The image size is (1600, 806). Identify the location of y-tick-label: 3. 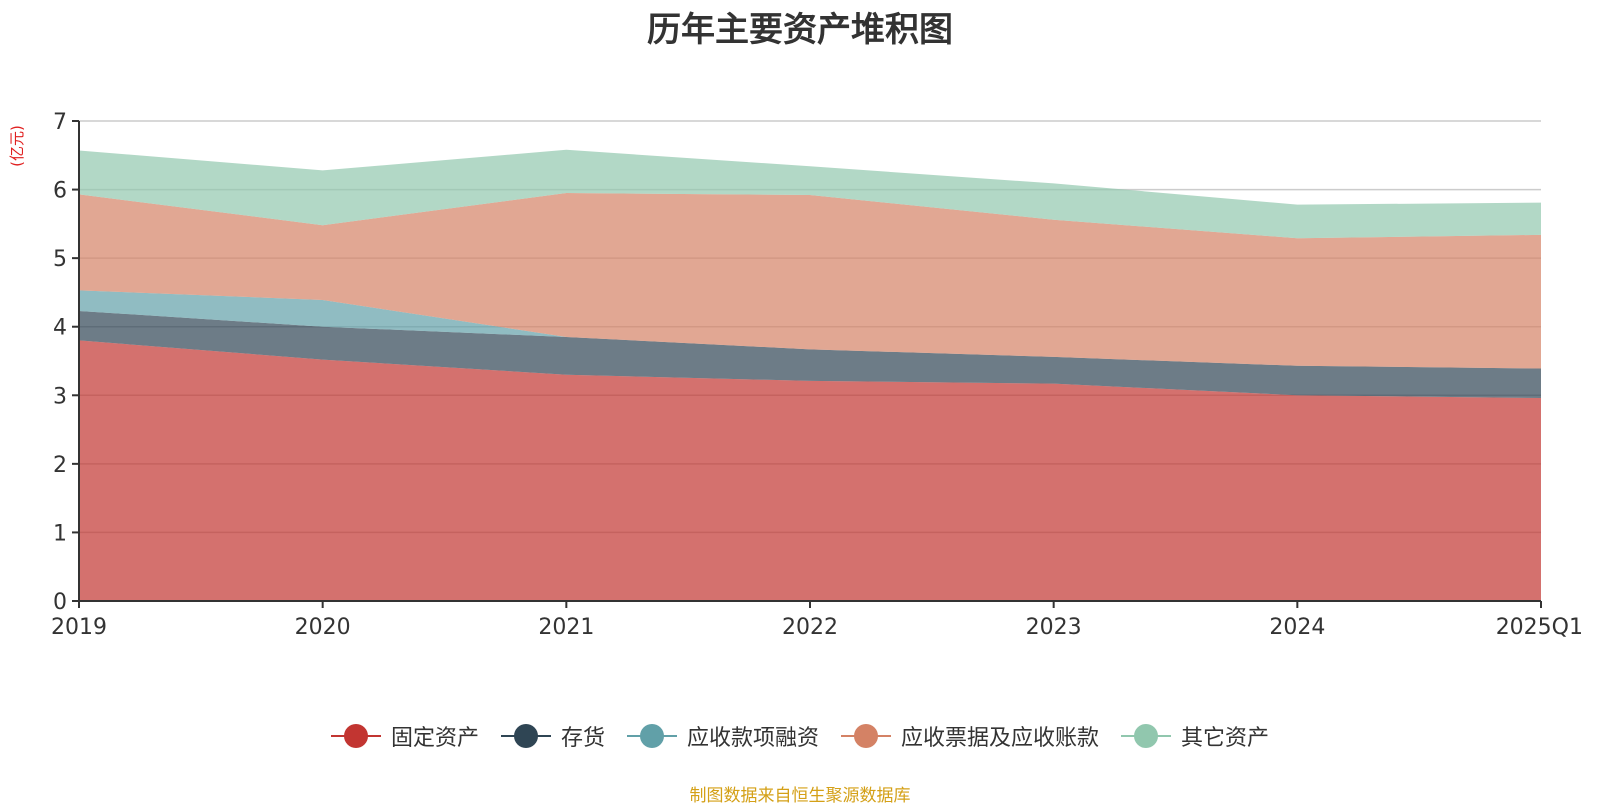
(60, 396).